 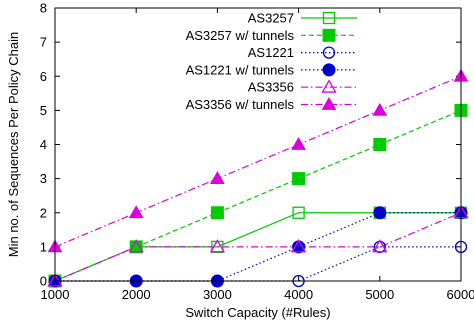 What do you see at coordinates (257, 312) in the screenshot?
I see `x-axis-label: Switch Capacity (#Rules)` at bounding box center [257, 312].